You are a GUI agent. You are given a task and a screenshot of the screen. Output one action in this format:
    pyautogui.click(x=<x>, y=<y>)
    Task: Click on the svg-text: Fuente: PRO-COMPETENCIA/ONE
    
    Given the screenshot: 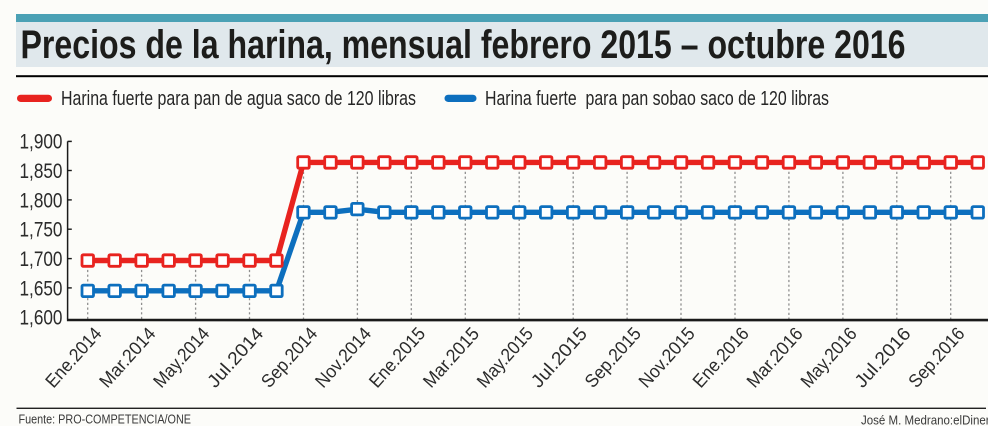 What is the action you would take?
    pyautogui.click(x=105, y=419)
    